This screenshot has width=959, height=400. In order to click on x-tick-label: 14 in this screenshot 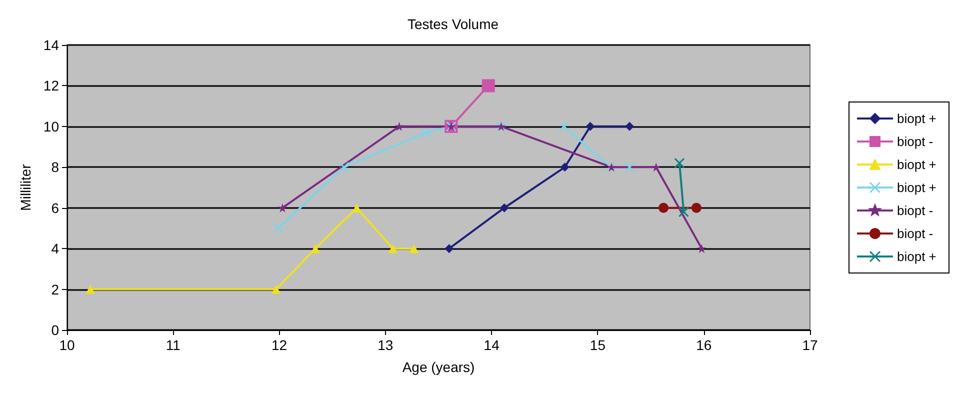, I will do `click(492, 345)`.